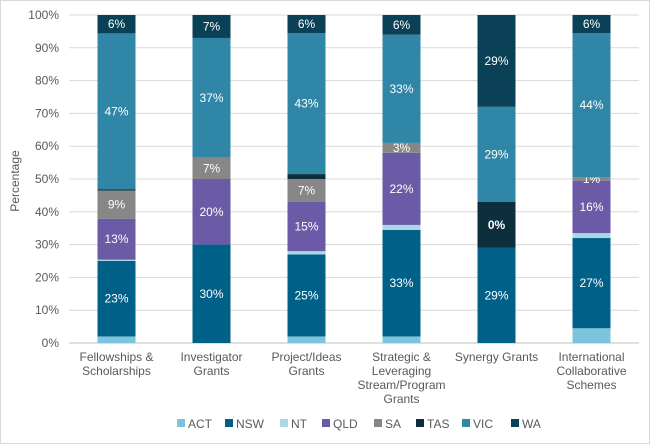  I want to click on data-label: 0%, so click(497, 225).